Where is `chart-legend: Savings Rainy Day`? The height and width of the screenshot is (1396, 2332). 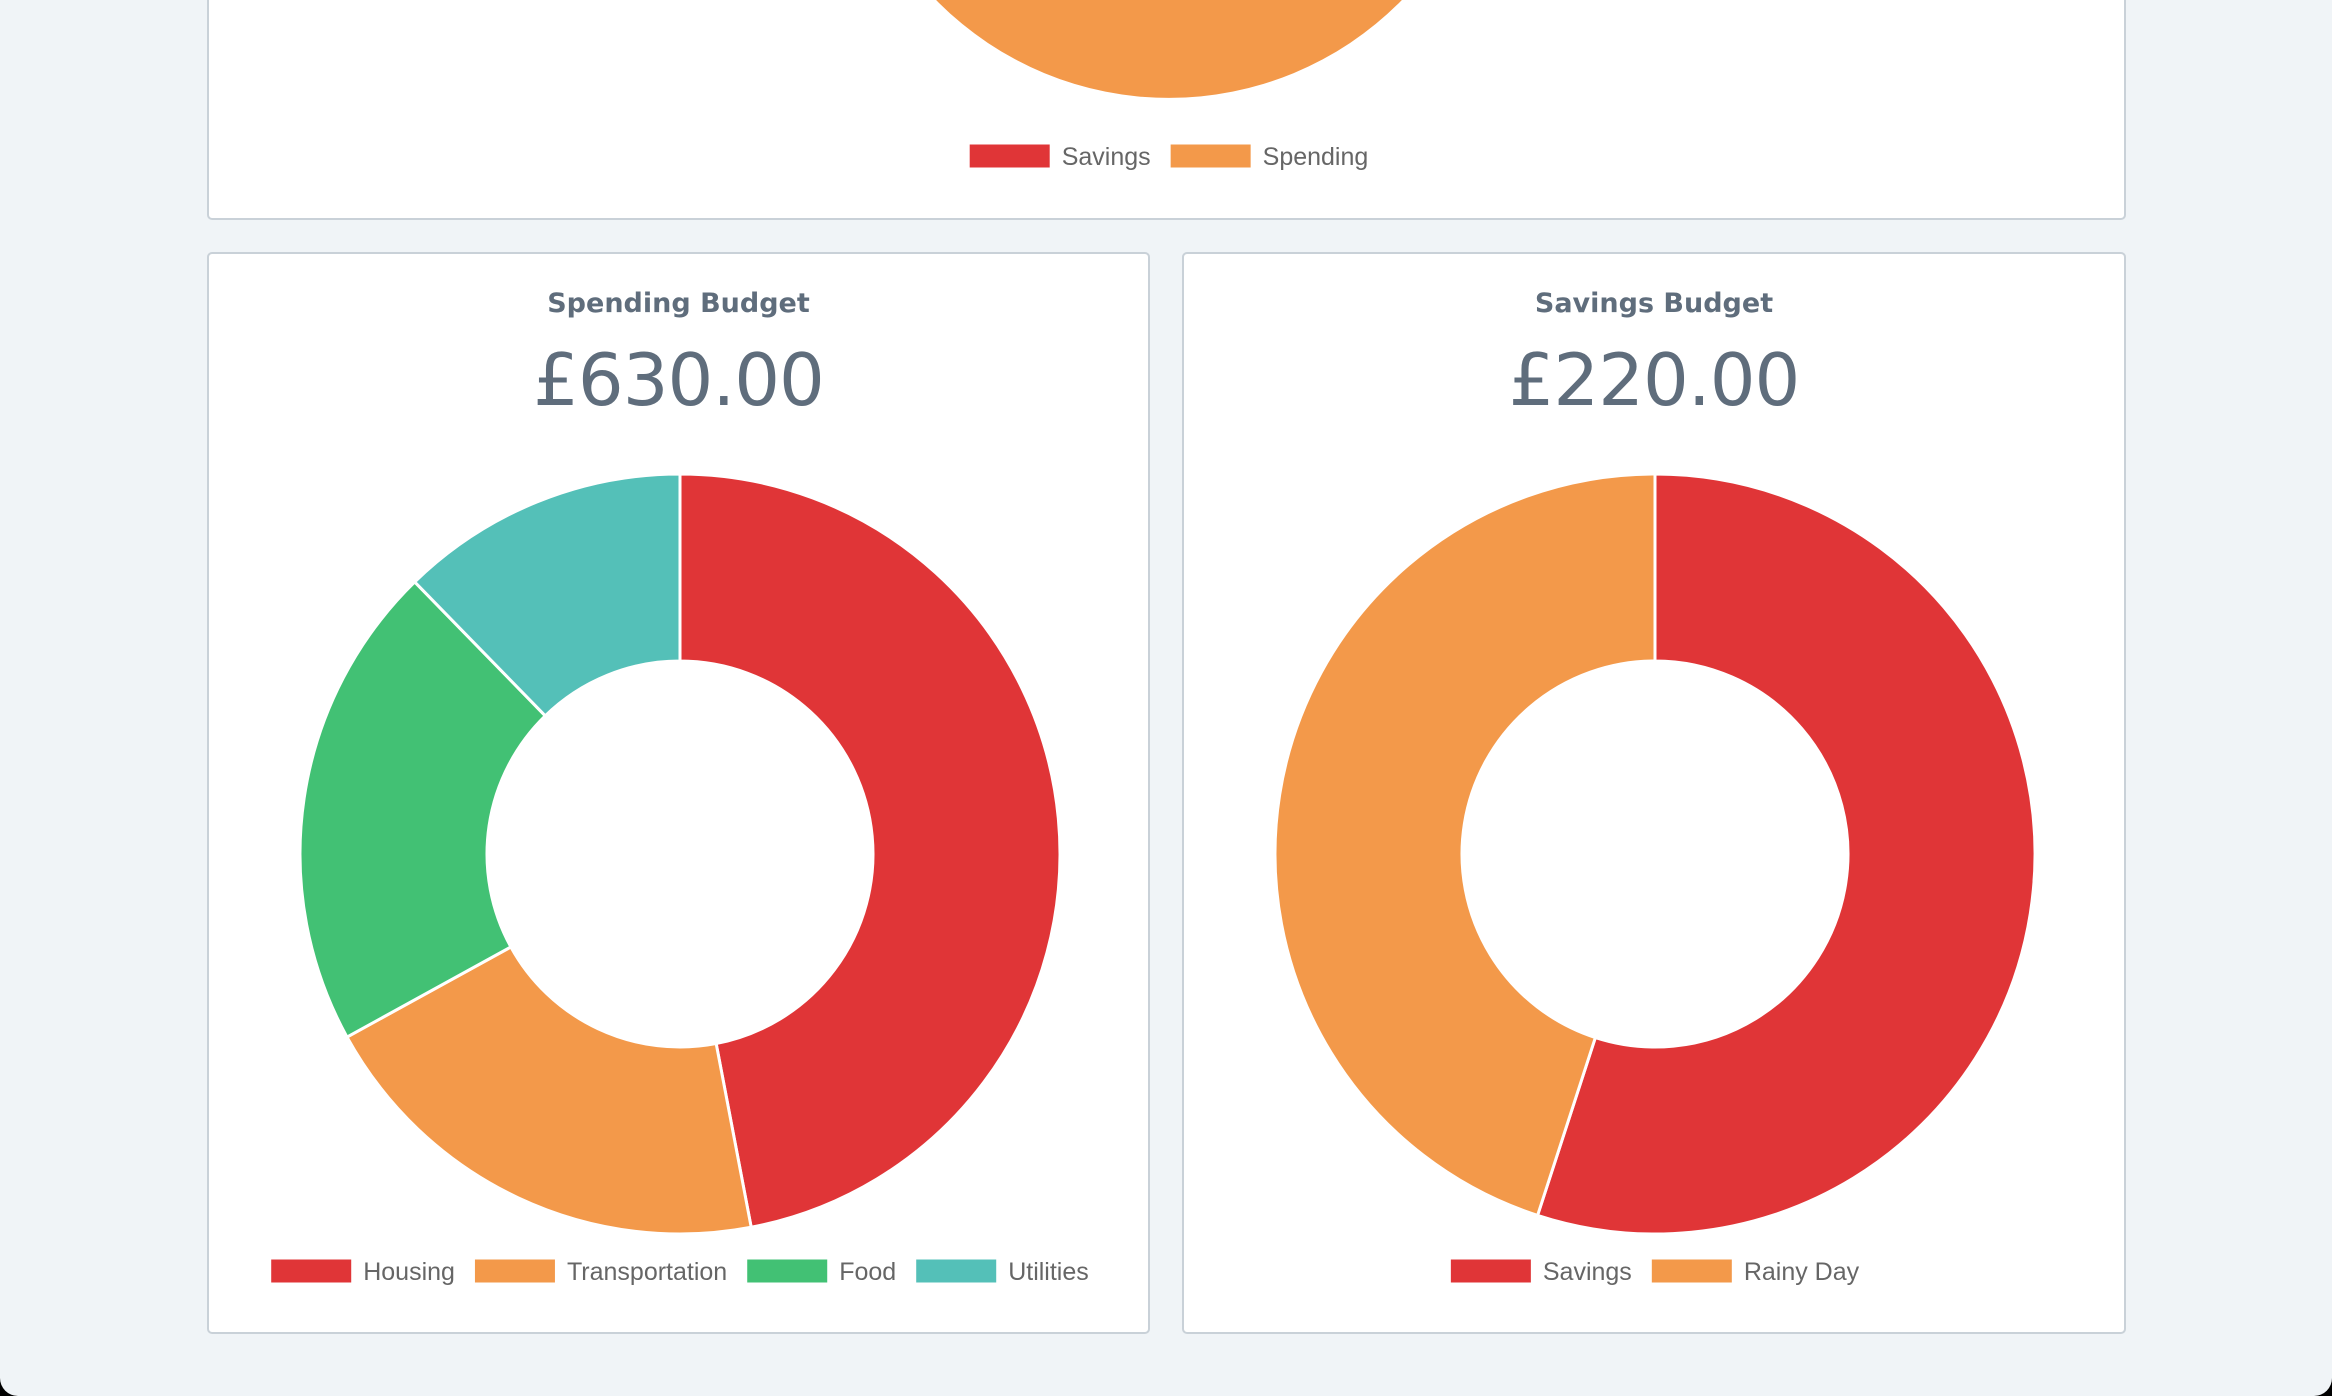 chart-legend: Savings Rainy Day is located at coordinates (1655, 1272).